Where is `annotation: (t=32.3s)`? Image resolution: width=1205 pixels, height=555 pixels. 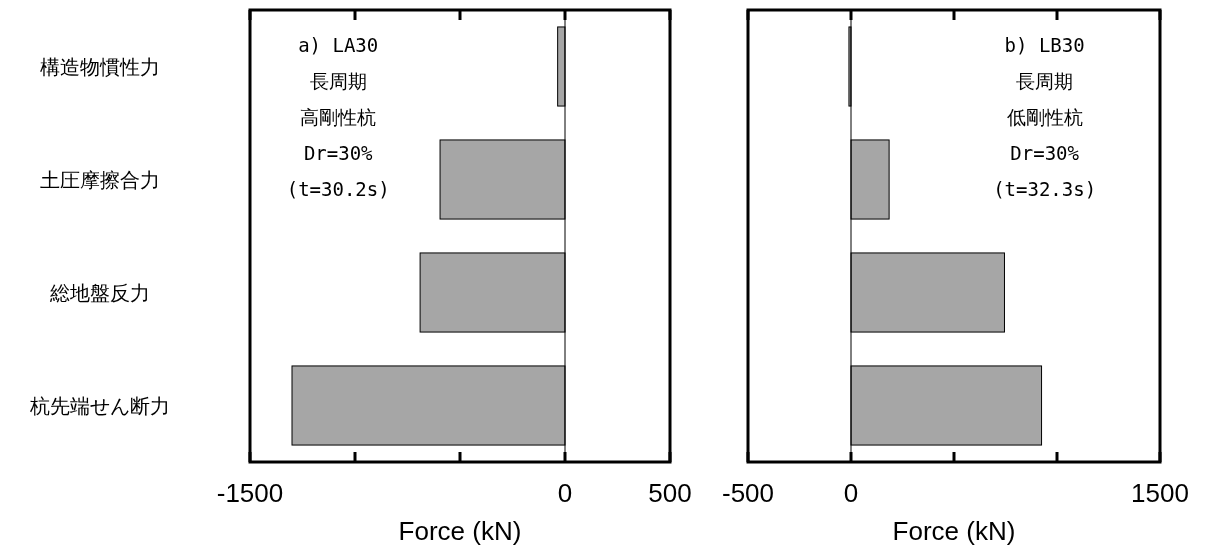
annotation: (t=32.3s) is located at coordinates (1045, 189).